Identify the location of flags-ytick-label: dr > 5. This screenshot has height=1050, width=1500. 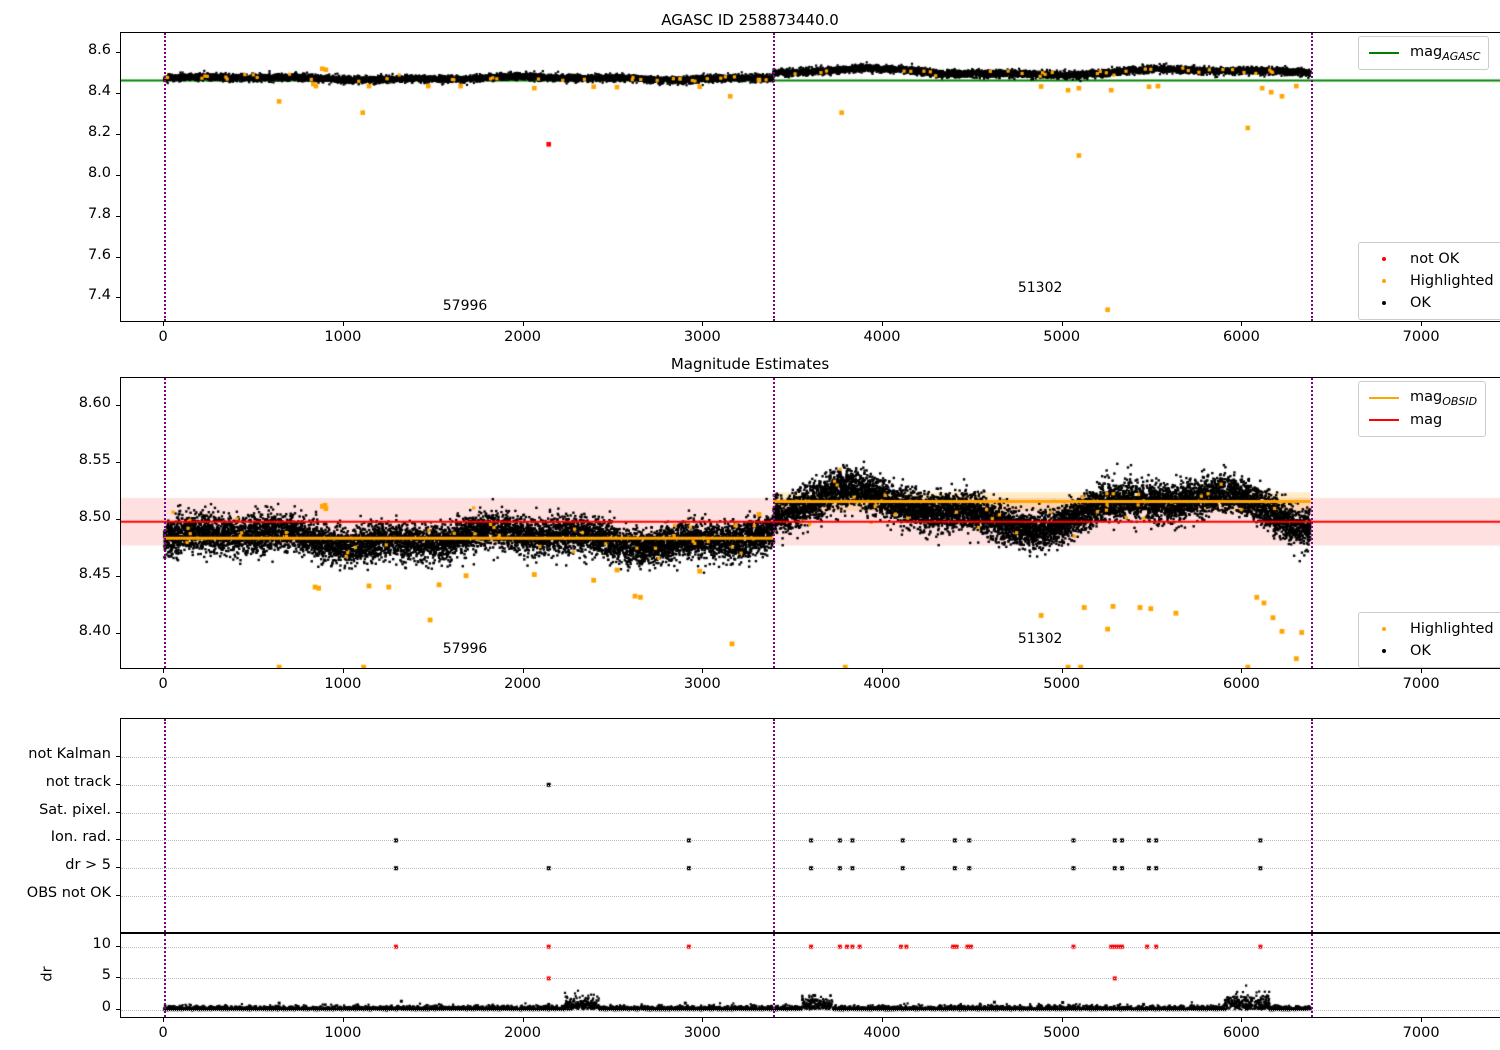
(88, 865).